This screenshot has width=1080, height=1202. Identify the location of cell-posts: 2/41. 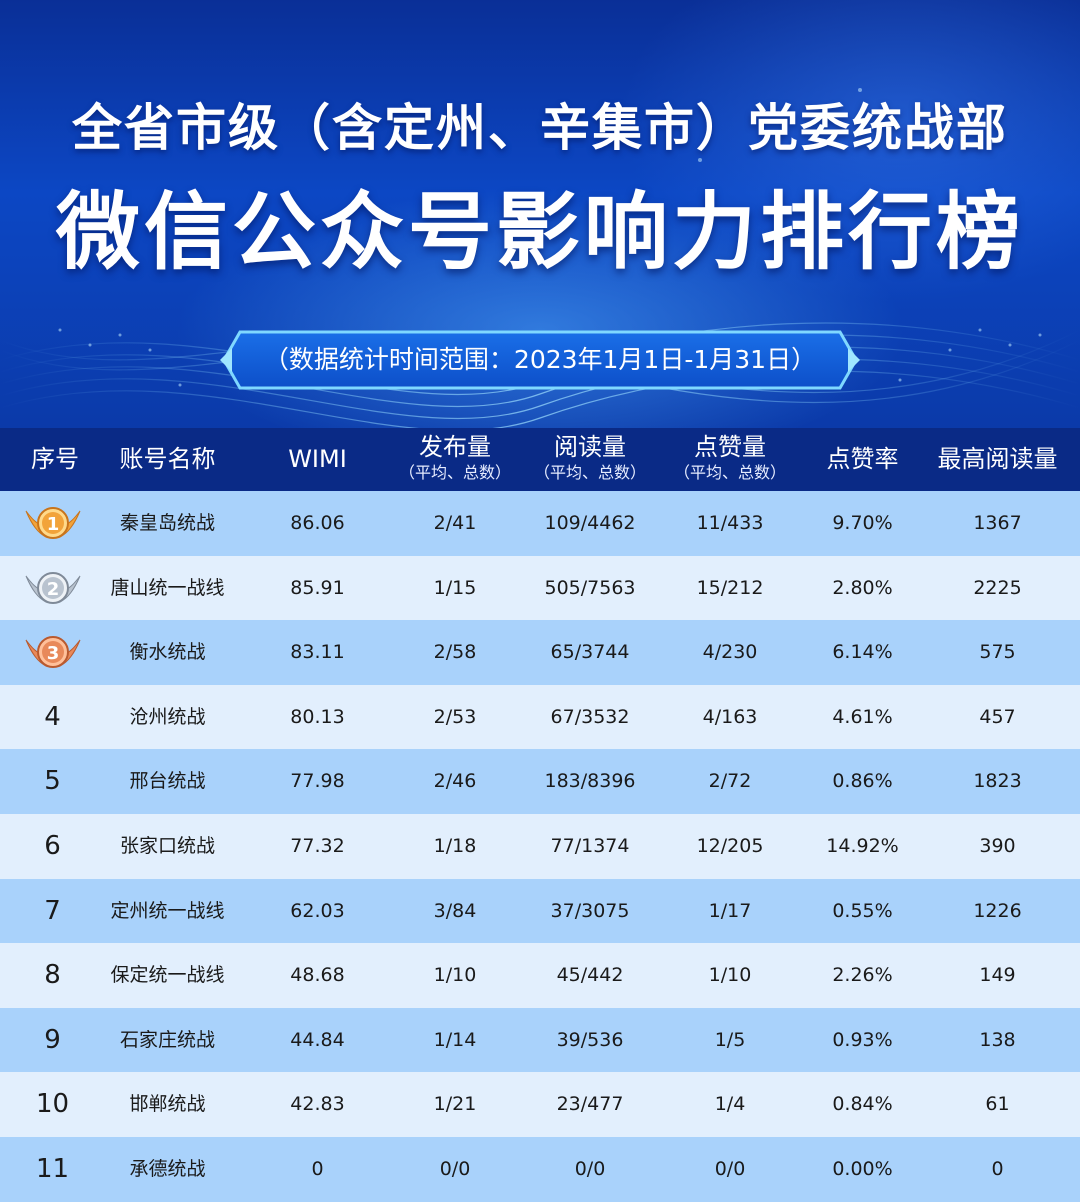
(455, 523).